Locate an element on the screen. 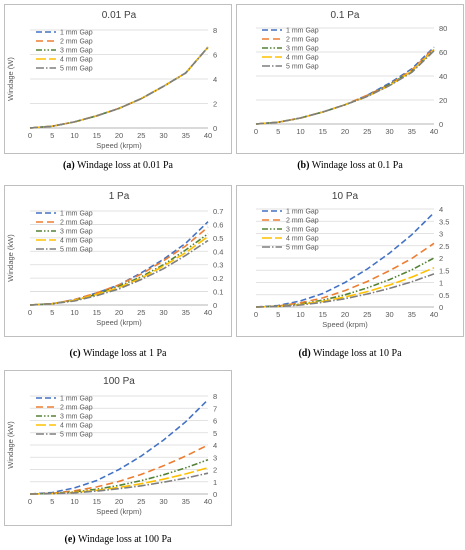  y-tick-label: 1.5 is located at coordinates (444, 270).